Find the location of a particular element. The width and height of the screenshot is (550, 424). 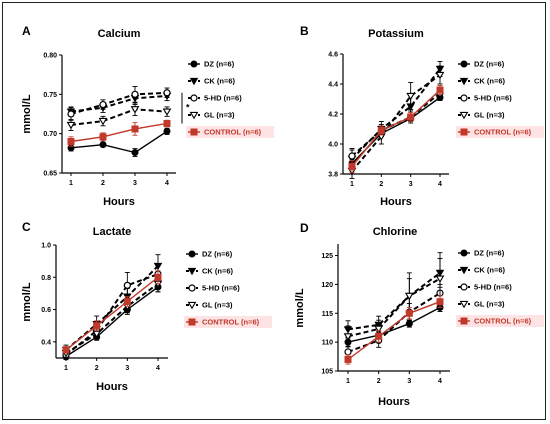

y-tick-label: 105 is located at coordinates (327, 372).